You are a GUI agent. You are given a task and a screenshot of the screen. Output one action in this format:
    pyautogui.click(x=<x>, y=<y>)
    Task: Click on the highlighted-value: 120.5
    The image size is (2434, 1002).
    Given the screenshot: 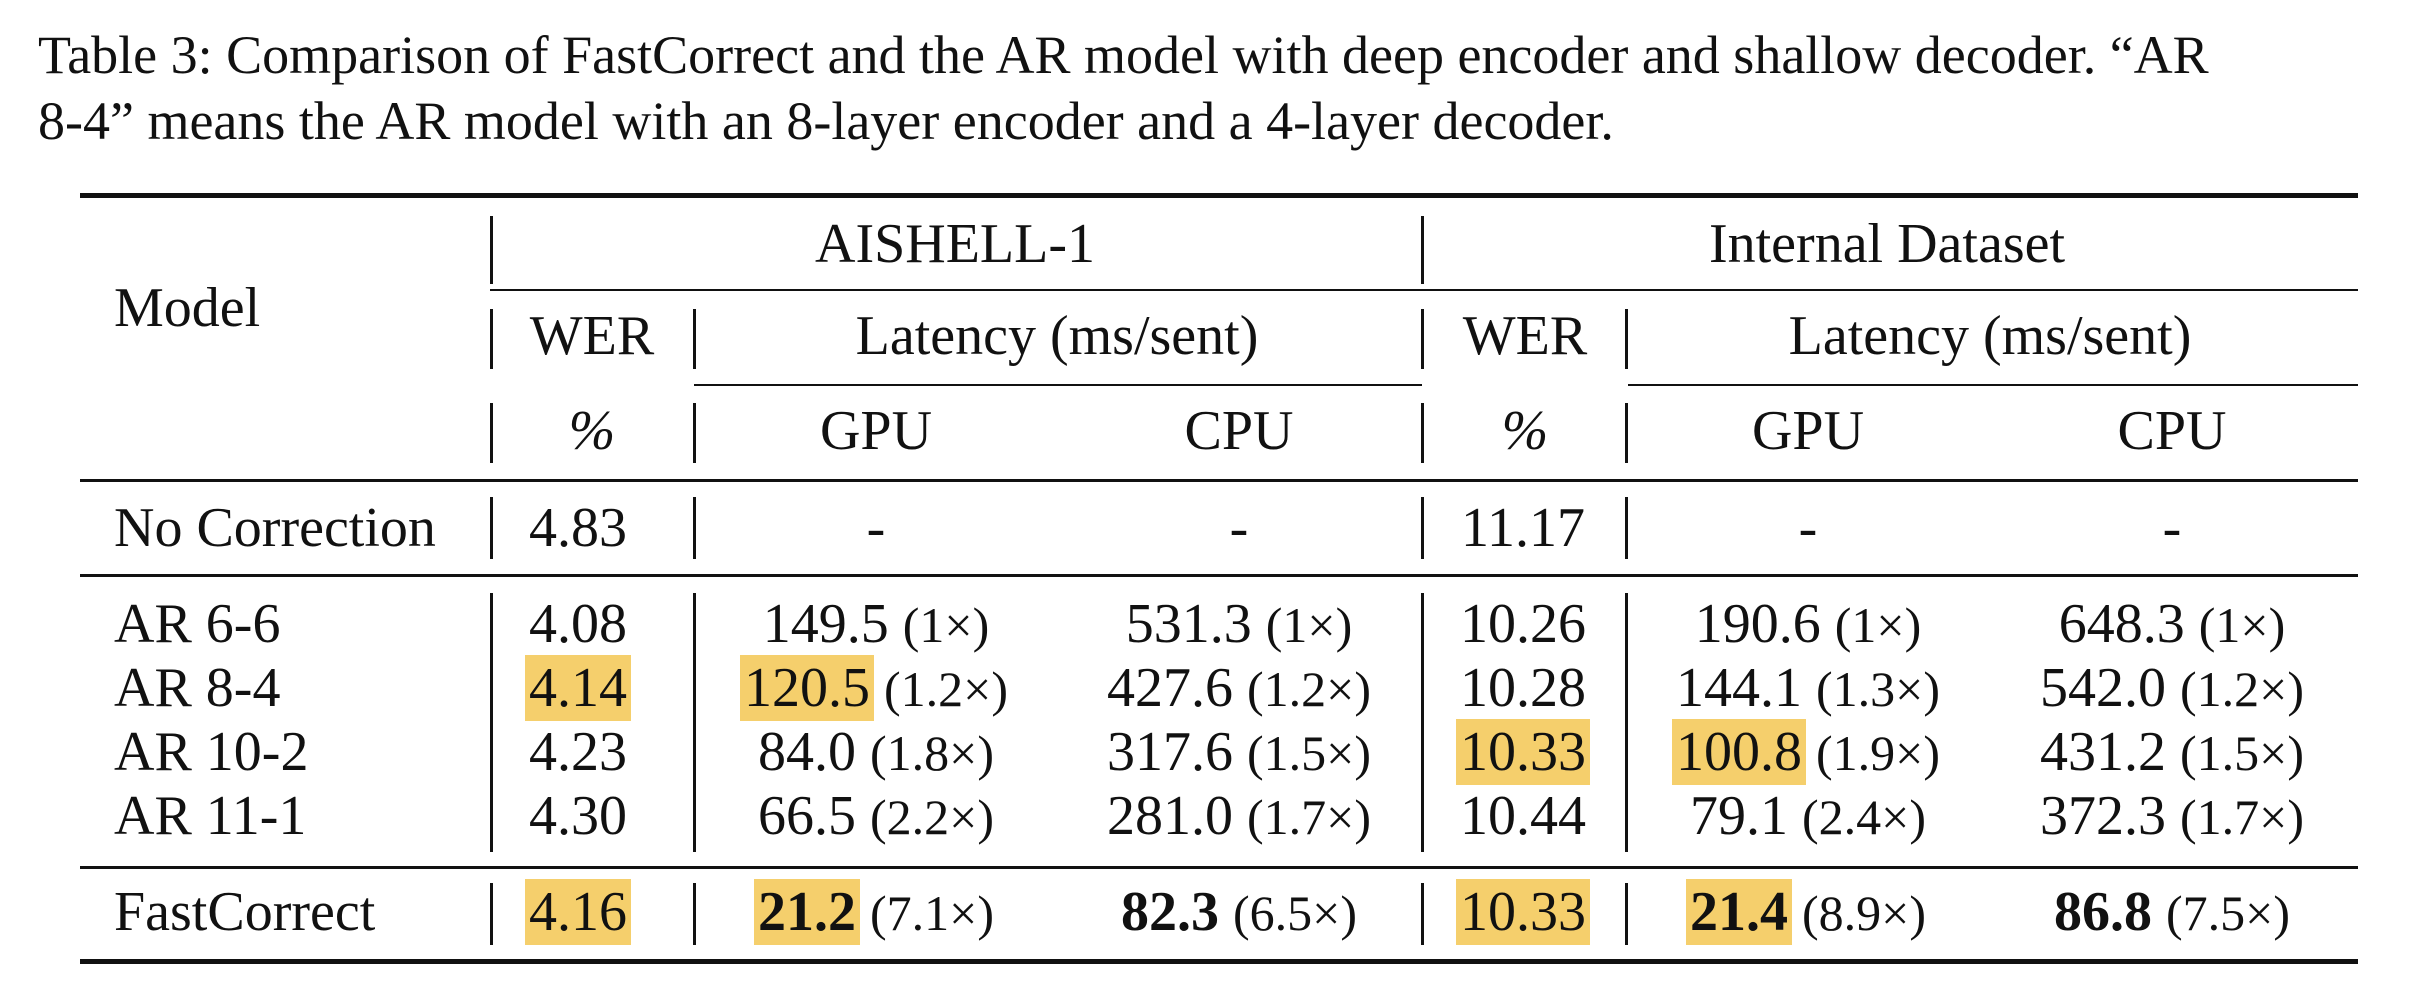 What is the action you would take?
    pyautogui.click(x=807, y=688)
    